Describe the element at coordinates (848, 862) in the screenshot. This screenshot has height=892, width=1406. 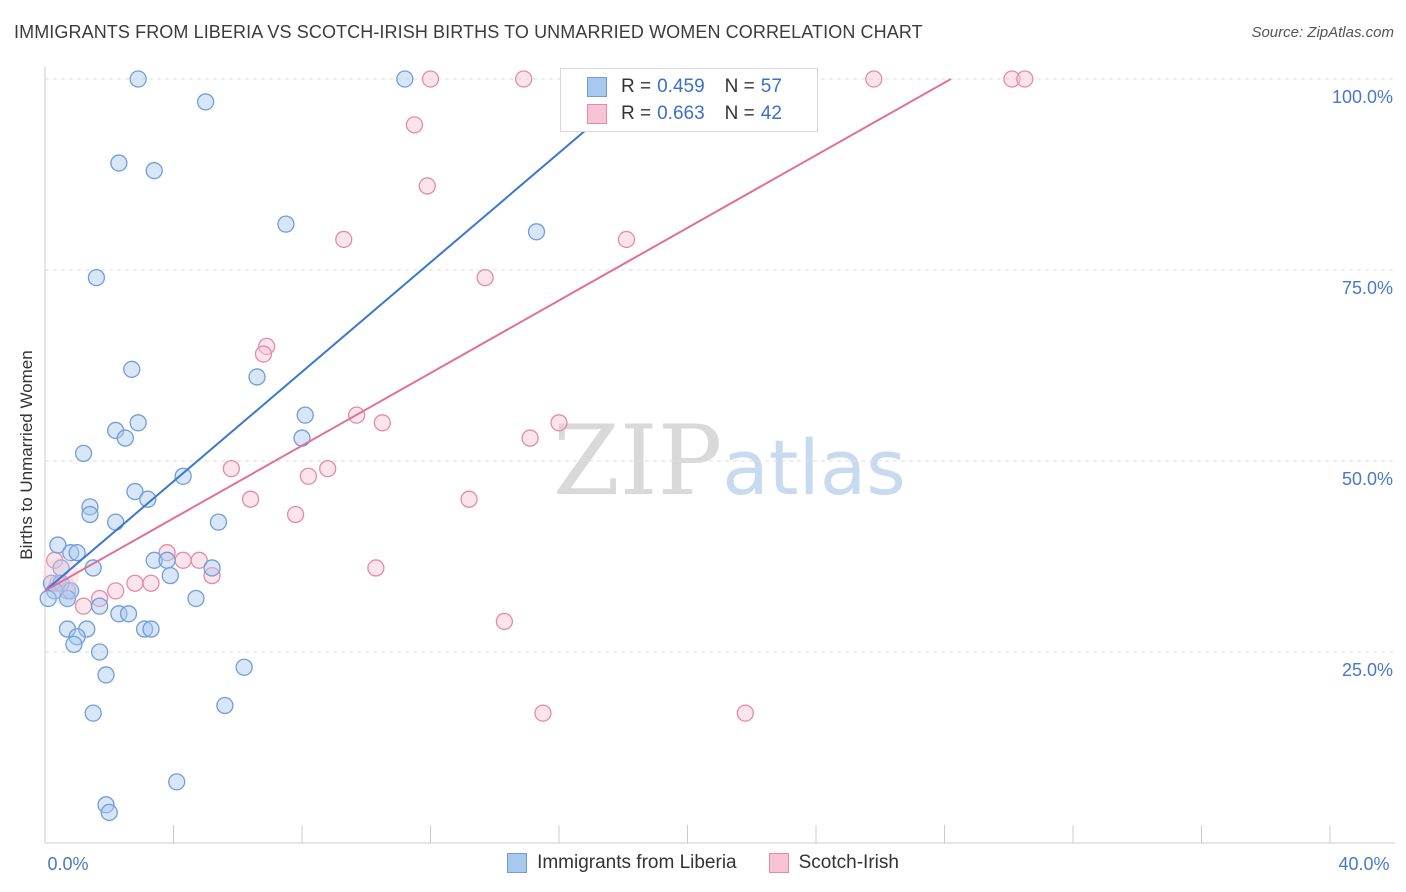
I see `legend-label-scotch-irish: Scotch-Irish` at that location.